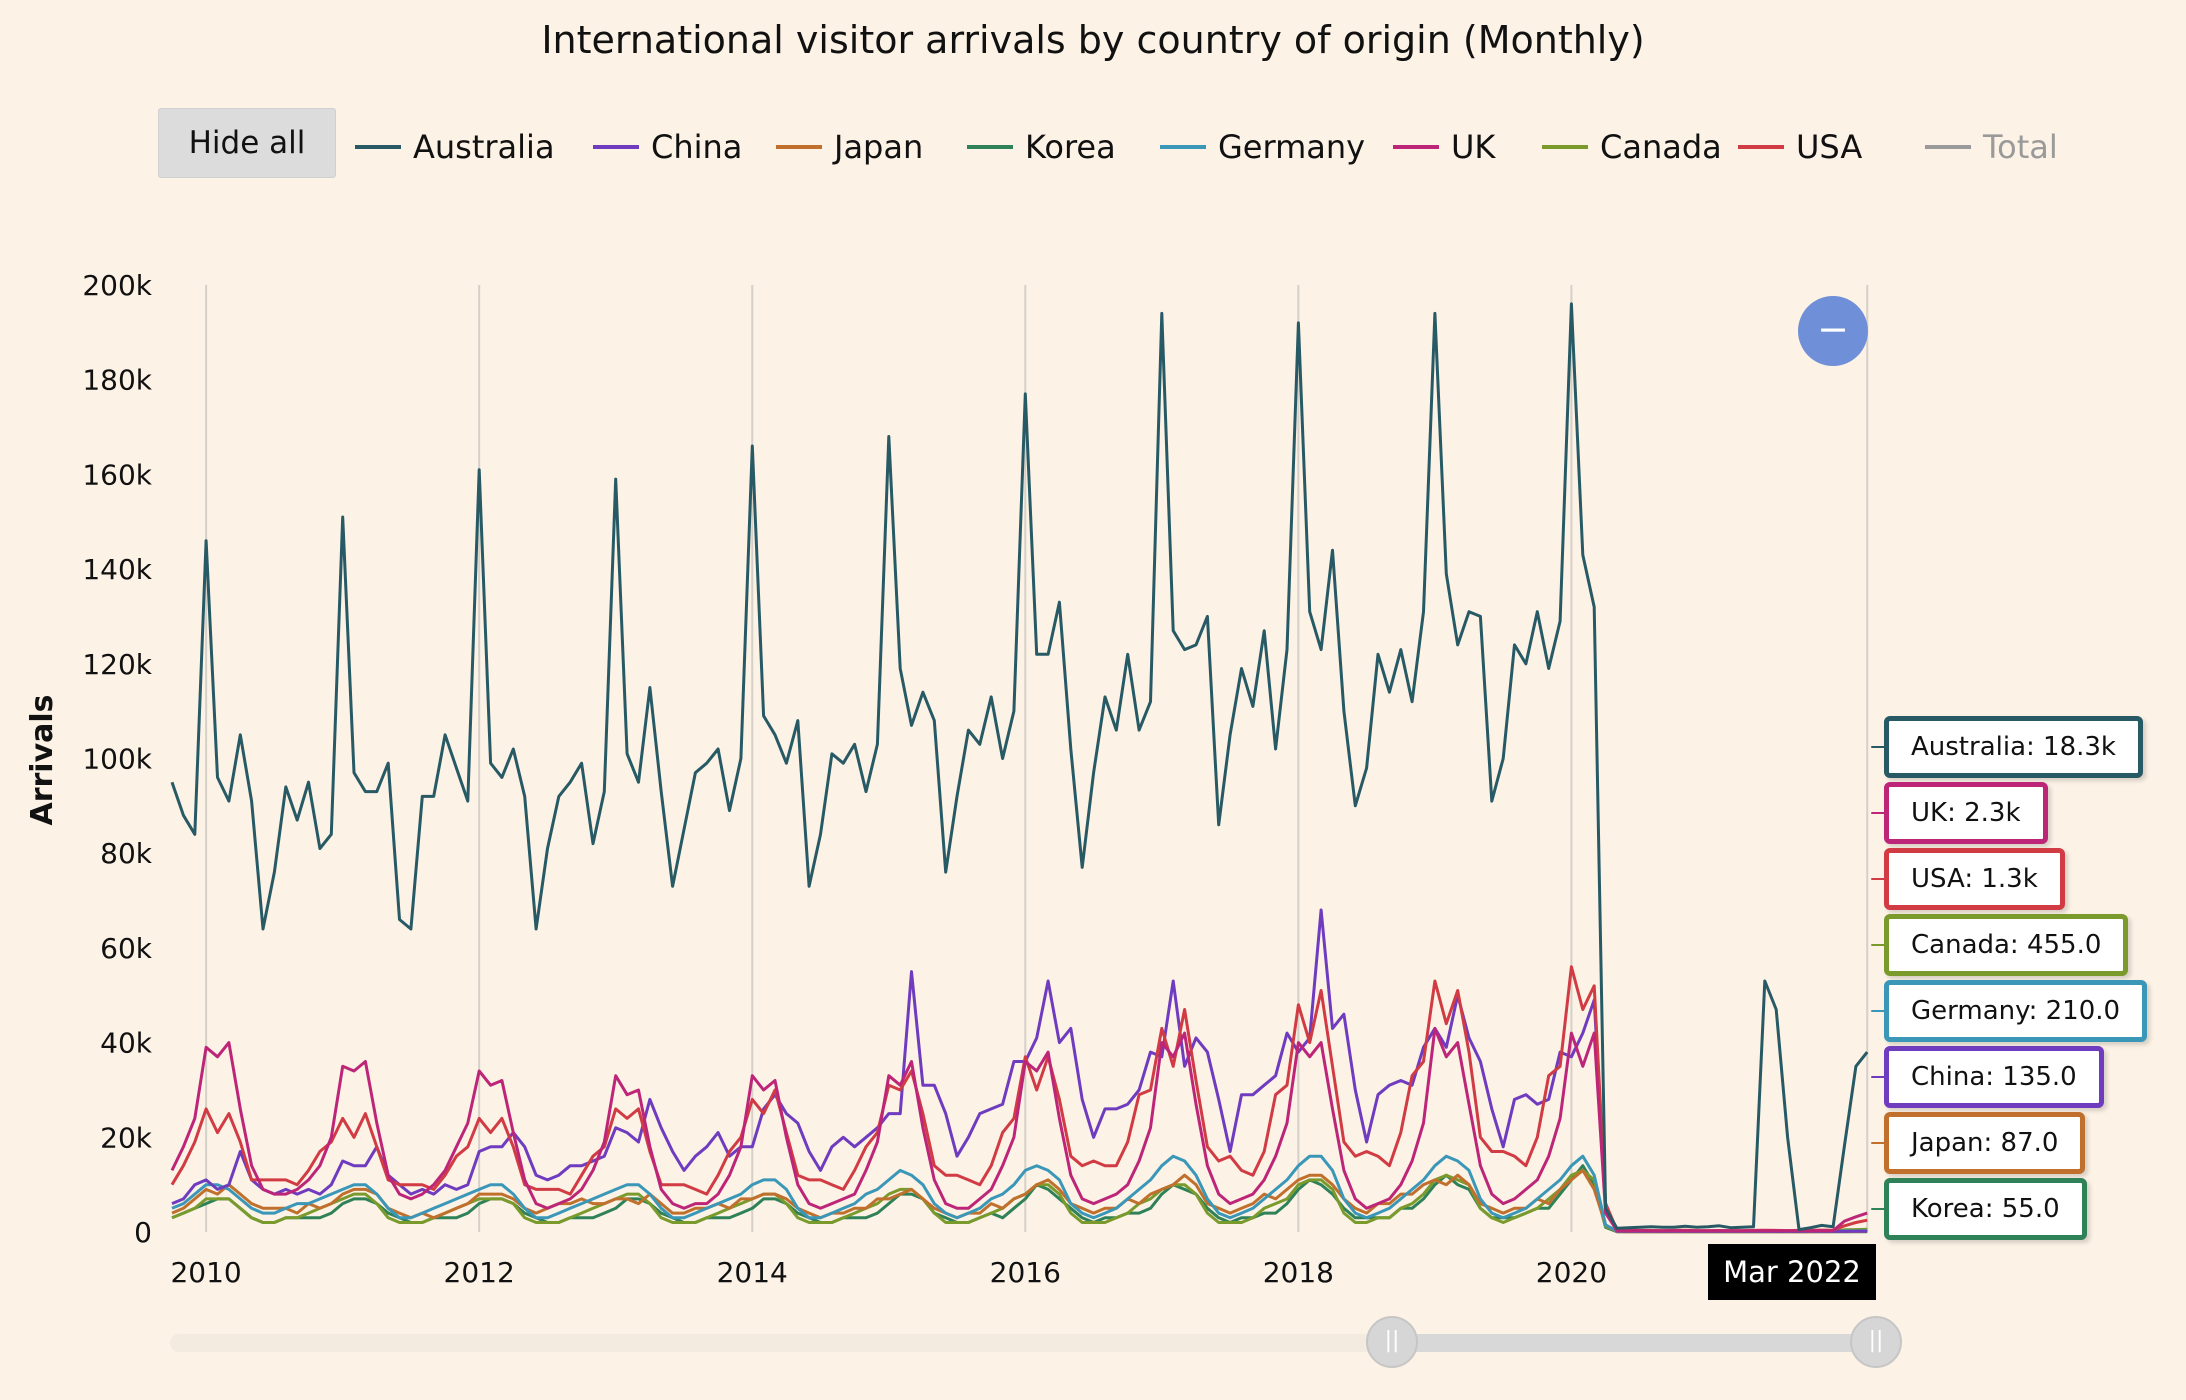 This screenshot has width=2186, height=1400. Describe the element at coordinates (1985, 1209) in the screenshot. I see `tooltip-korea: Korea: 55.0` at that location.